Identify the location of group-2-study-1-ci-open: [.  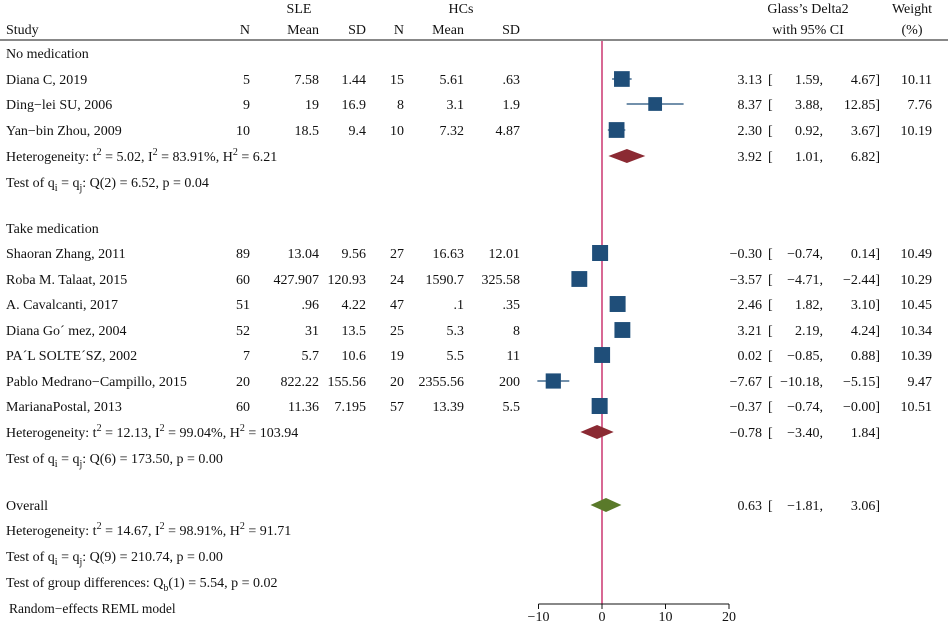
(770, 254).